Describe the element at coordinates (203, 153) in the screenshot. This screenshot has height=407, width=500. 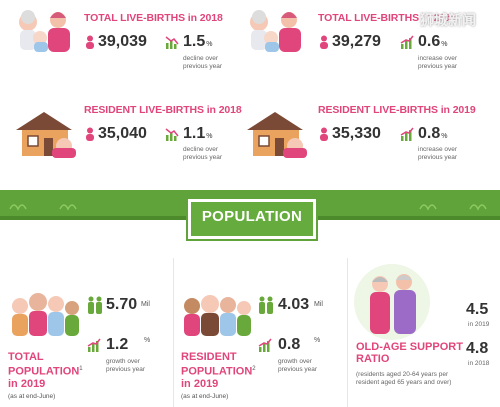
I see `births-note-3: decline over previous year` at that location.